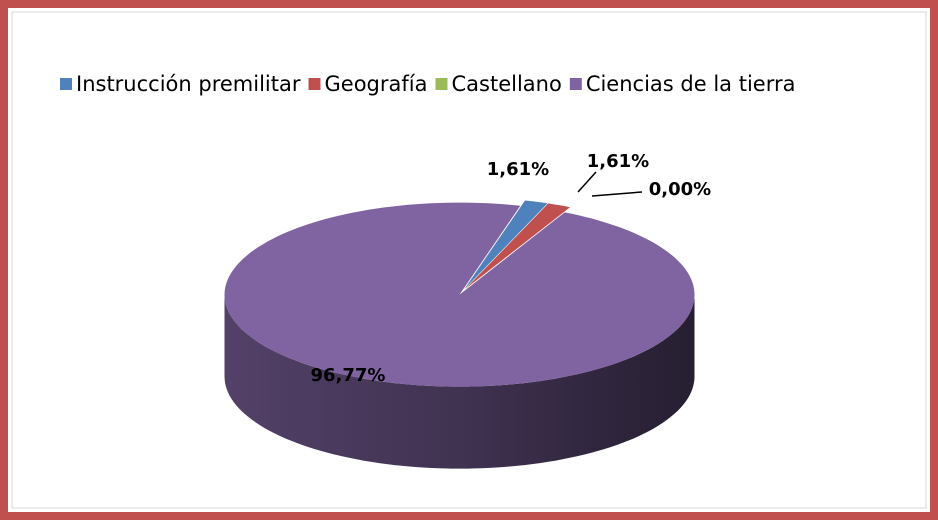 The image size is (938, 520). I want to click on legend-label: Castellano, so click(506, 84).